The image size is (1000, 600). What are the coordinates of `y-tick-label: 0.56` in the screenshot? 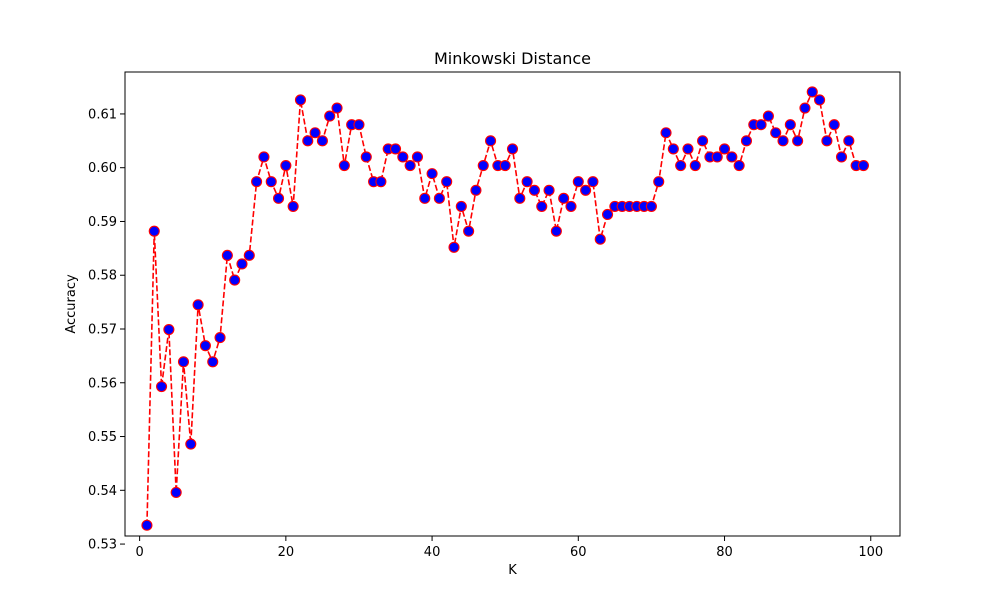 It's located at (102, 383).